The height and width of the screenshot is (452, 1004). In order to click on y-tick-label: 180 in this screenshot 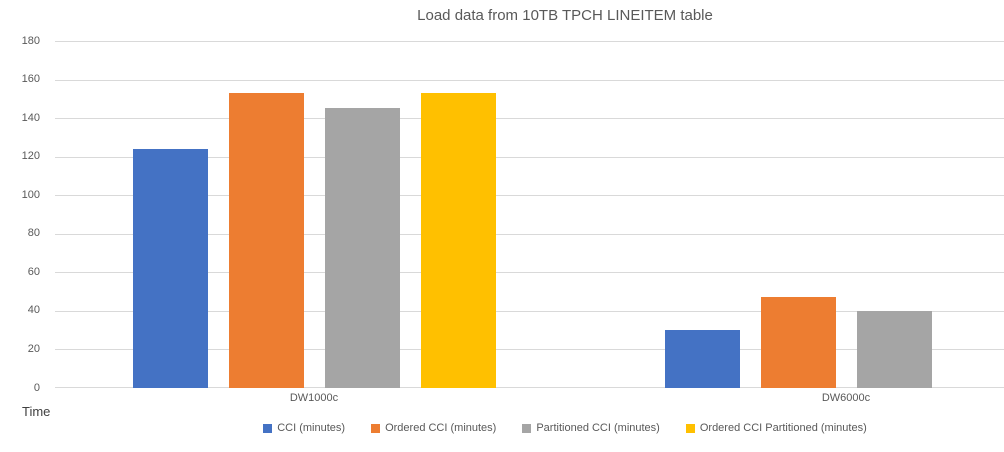, I will do `click(30, 40)`.